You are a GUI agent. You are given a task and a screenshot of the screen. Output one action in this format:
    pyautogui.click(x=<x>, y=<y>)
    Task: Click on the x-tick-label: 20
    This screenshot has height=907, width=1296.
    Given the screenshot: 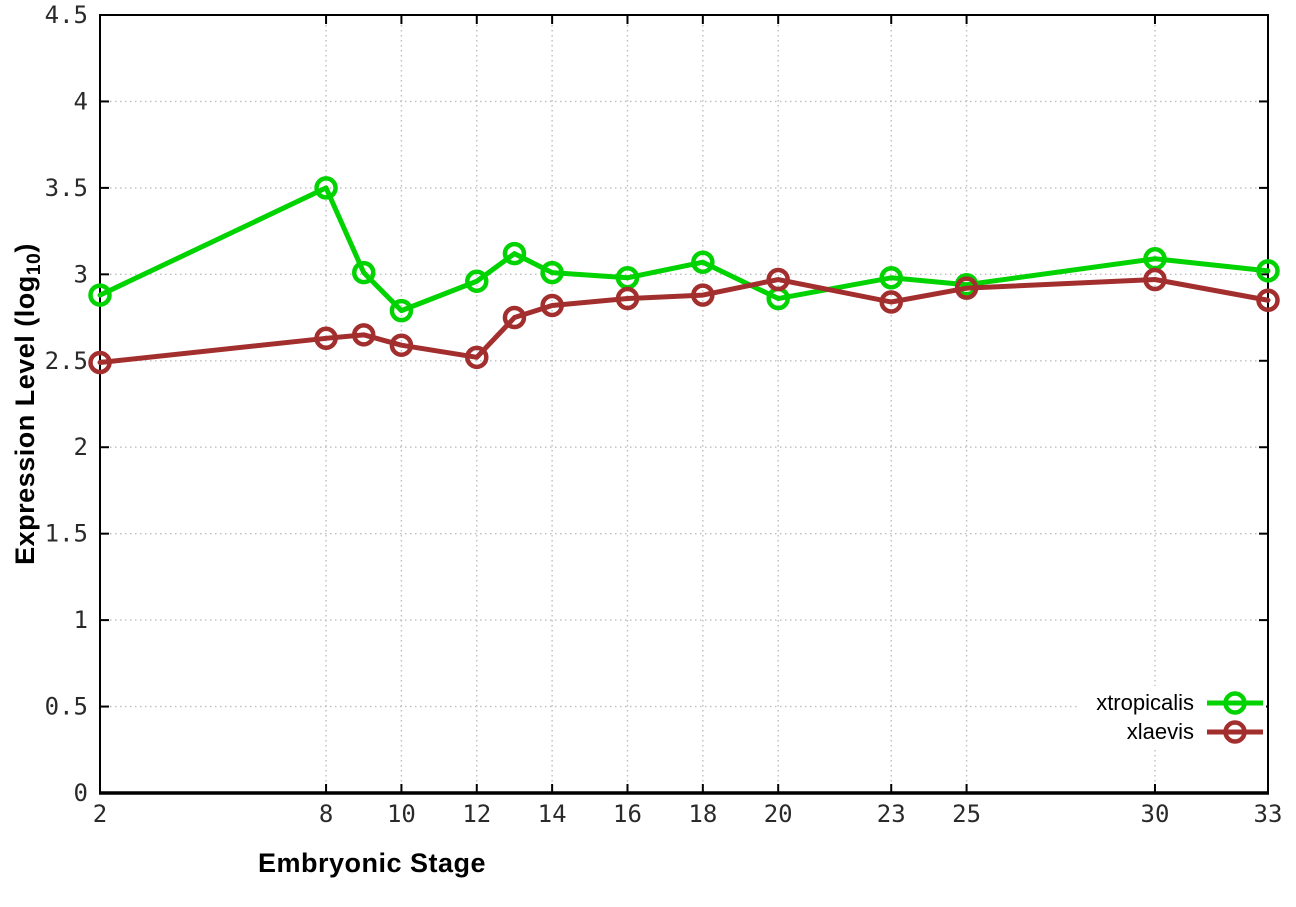 What is the action you would take?
    pyautogui.click(x=778, y=814)
    